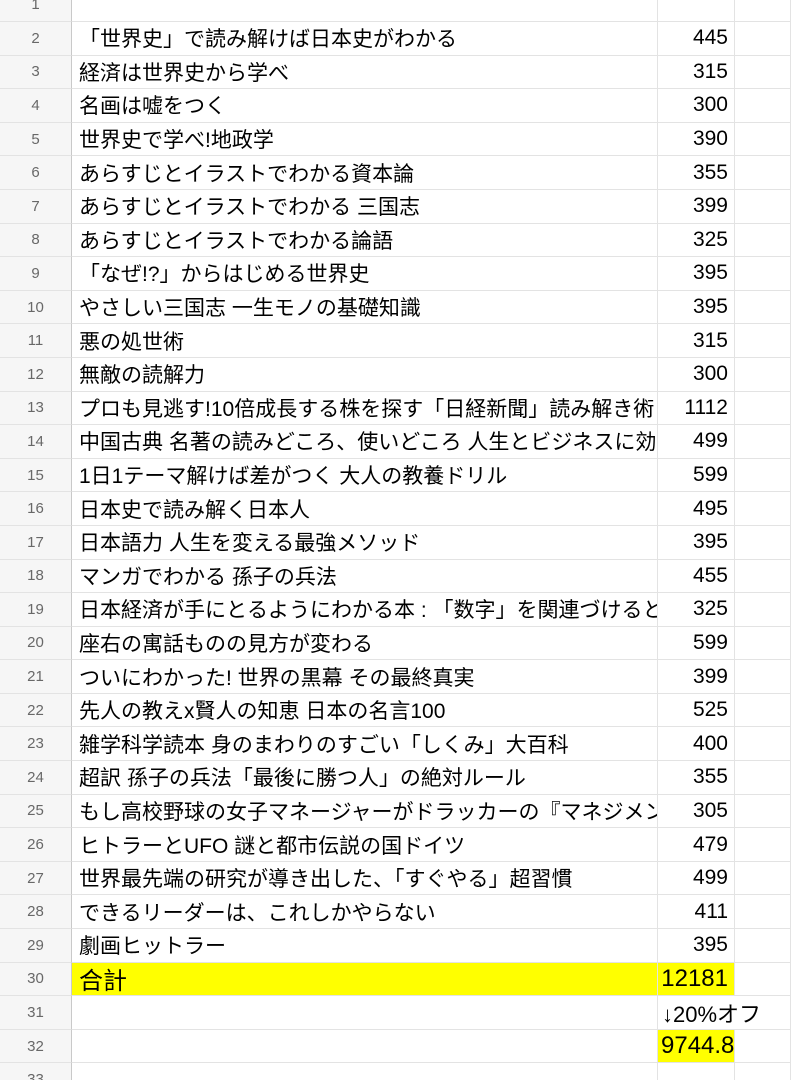  I want to click on book-title-cell: 経済は世界史から学べ, so click(365, 72).